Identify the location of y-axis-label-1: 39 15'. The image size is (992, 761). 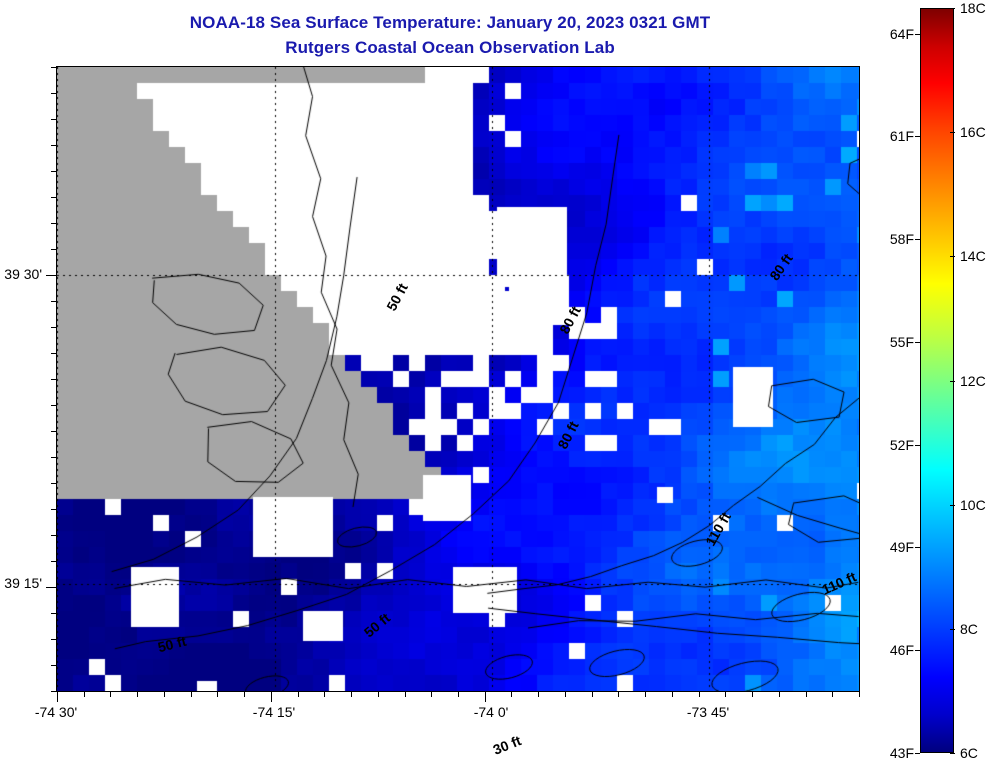
(23, 582).